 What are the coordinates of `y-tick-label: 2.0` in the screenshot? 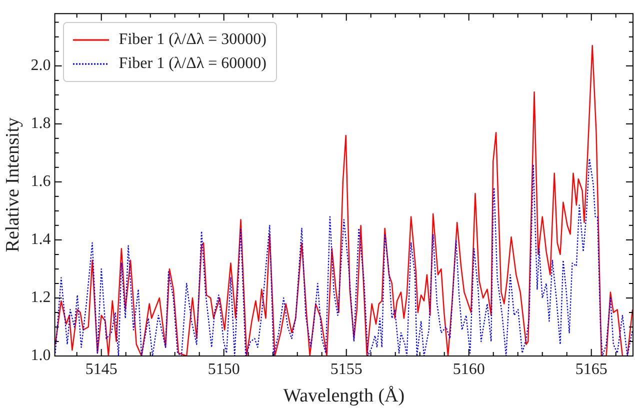 It's located at (40, 65).